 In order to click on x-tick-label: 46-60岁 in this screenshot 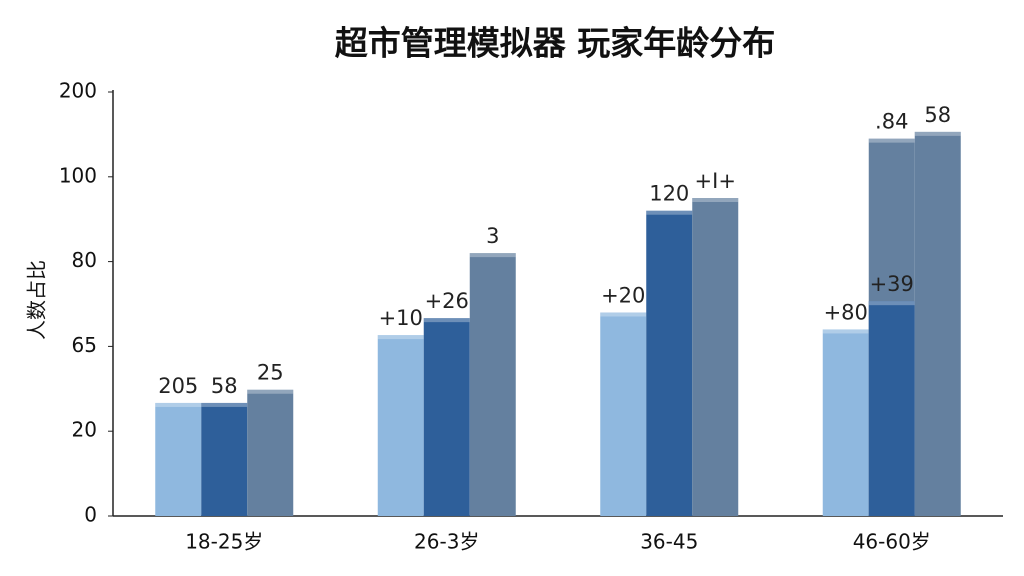, I will do `click(892, 542)`.